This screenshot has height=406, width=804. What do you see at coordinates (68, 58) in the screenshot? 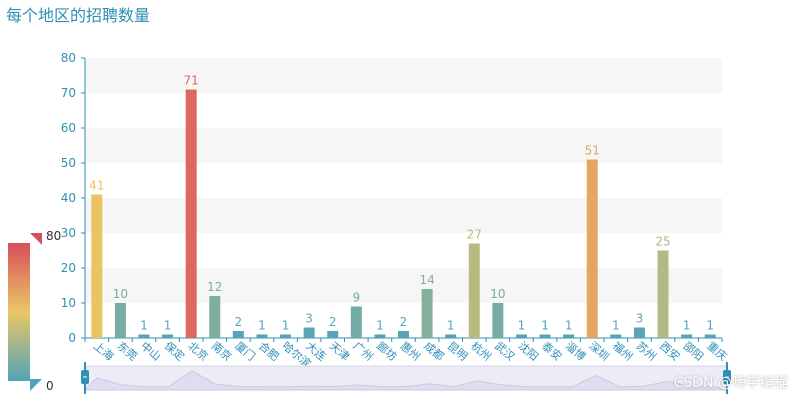
I see `y-tick-label: 80` at bounding box center [68, 58].